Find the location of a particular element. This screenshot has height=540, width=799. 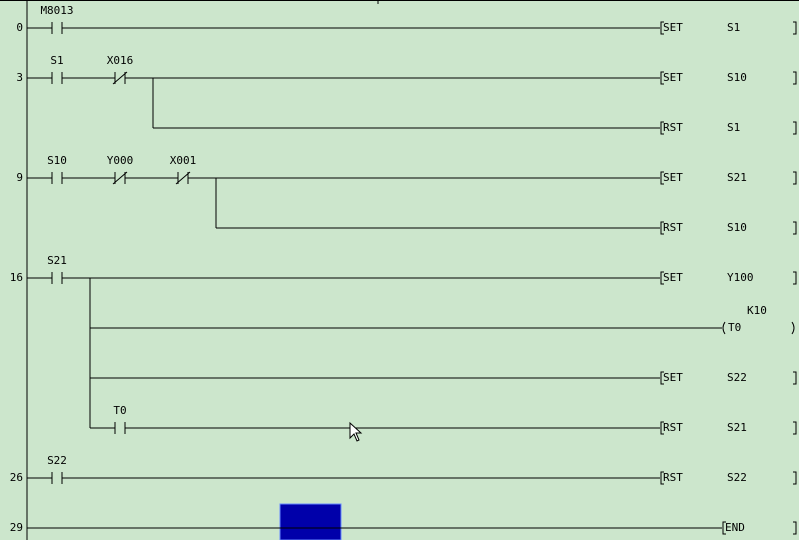

mouse-pointer is located at coordinates (356, 431).